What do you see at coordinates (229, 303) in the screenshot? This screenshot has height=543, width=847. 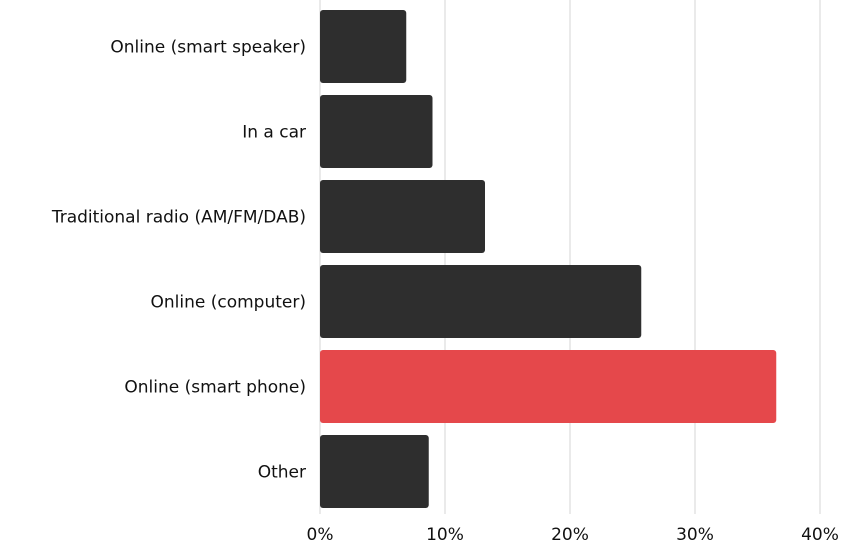 I see `category-label: Online (computer)` at bounding box center [229, 303].